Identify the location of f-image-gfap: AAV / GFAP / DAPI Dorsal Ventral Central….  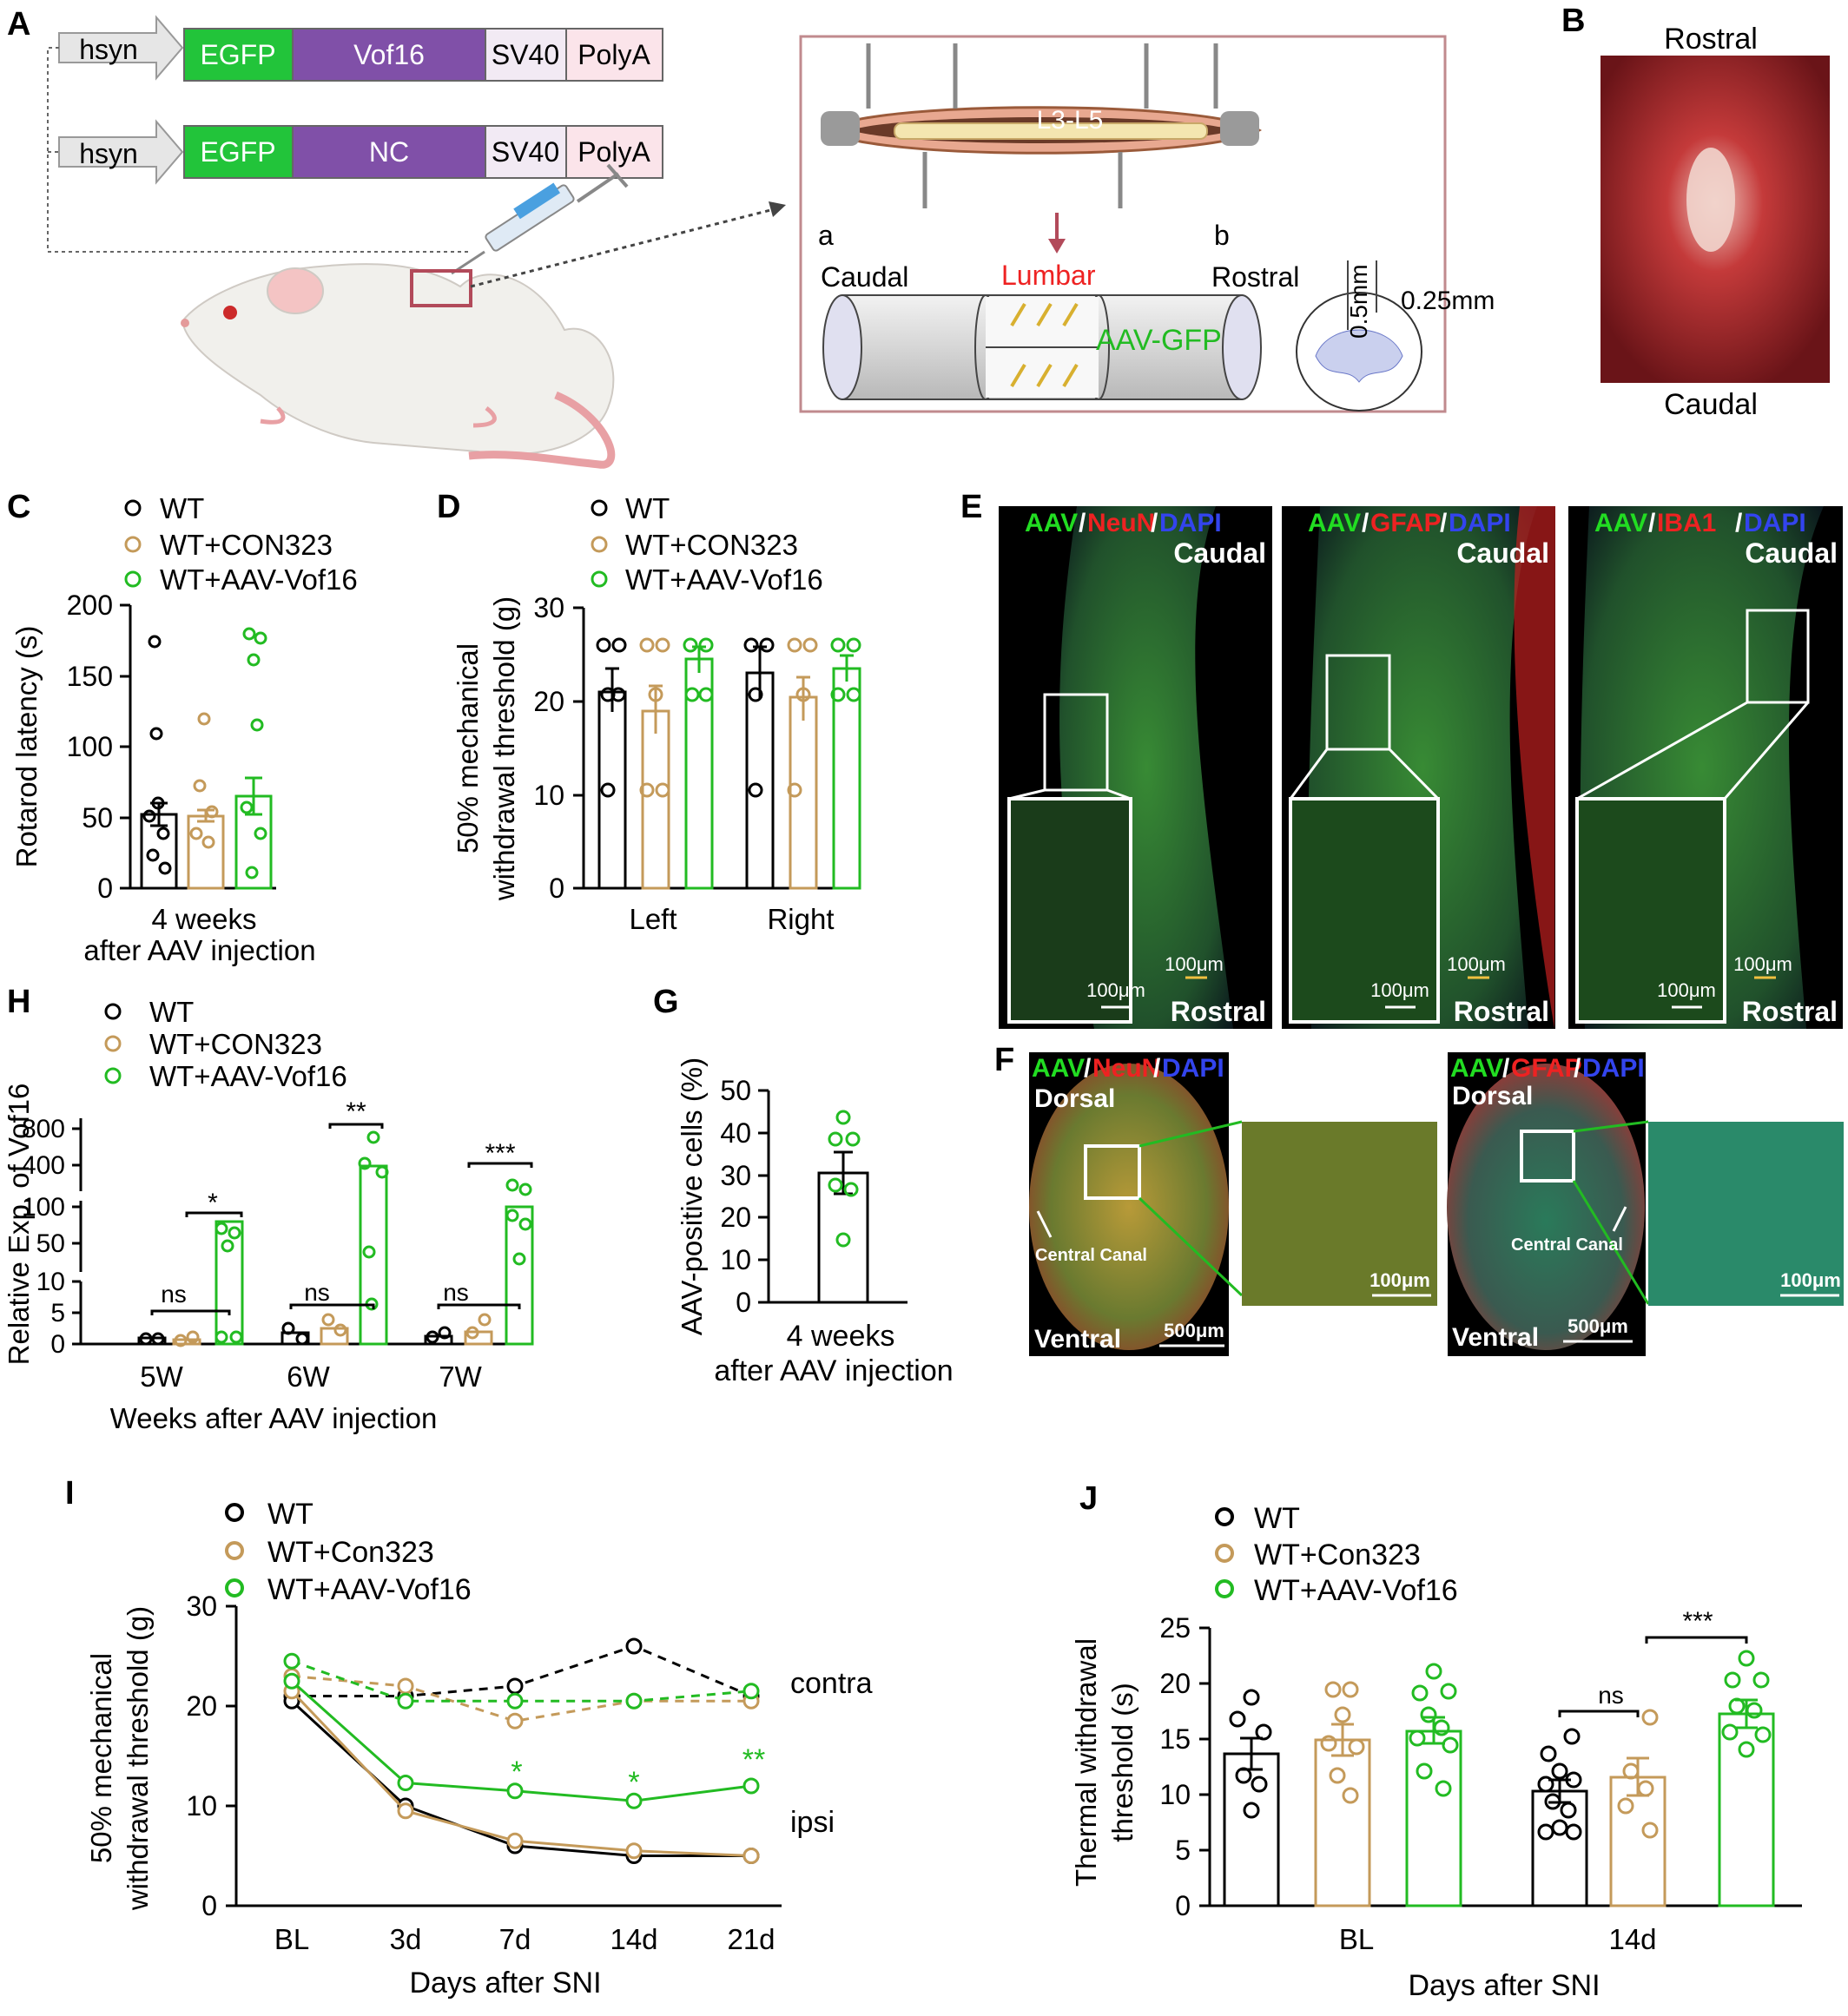
(1549, 1204).